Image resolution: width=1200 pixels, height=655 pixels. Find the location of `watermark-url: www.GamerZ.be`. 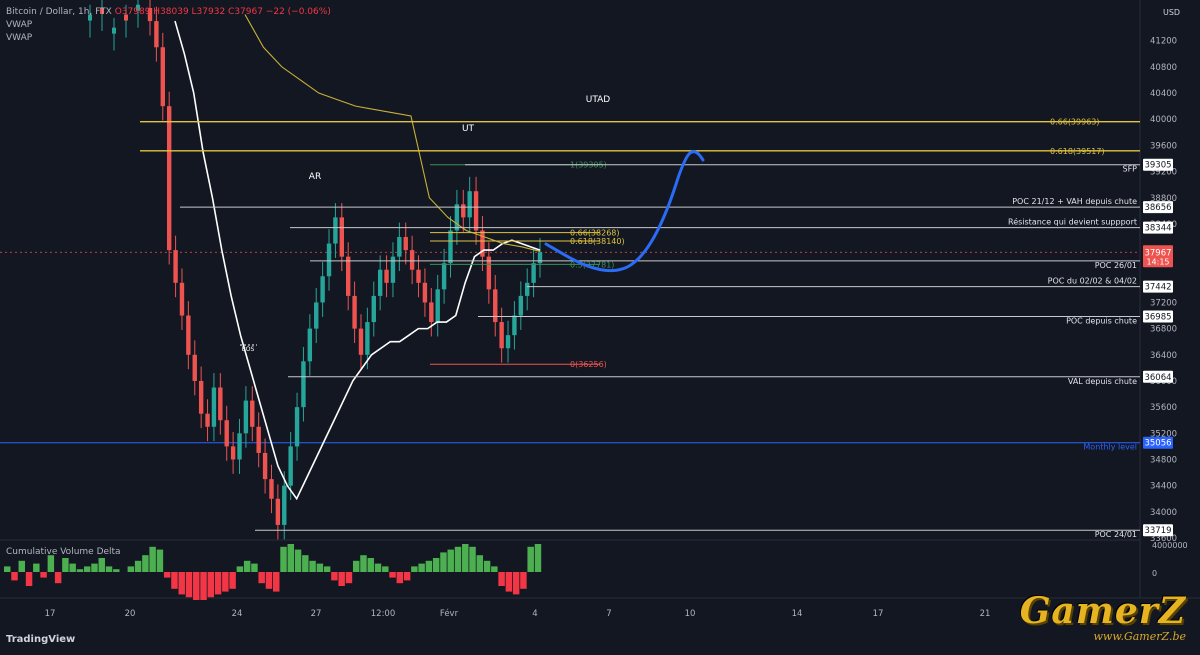

watermark-url: www.GamerZ.be is located at coordinates (1139, 636).